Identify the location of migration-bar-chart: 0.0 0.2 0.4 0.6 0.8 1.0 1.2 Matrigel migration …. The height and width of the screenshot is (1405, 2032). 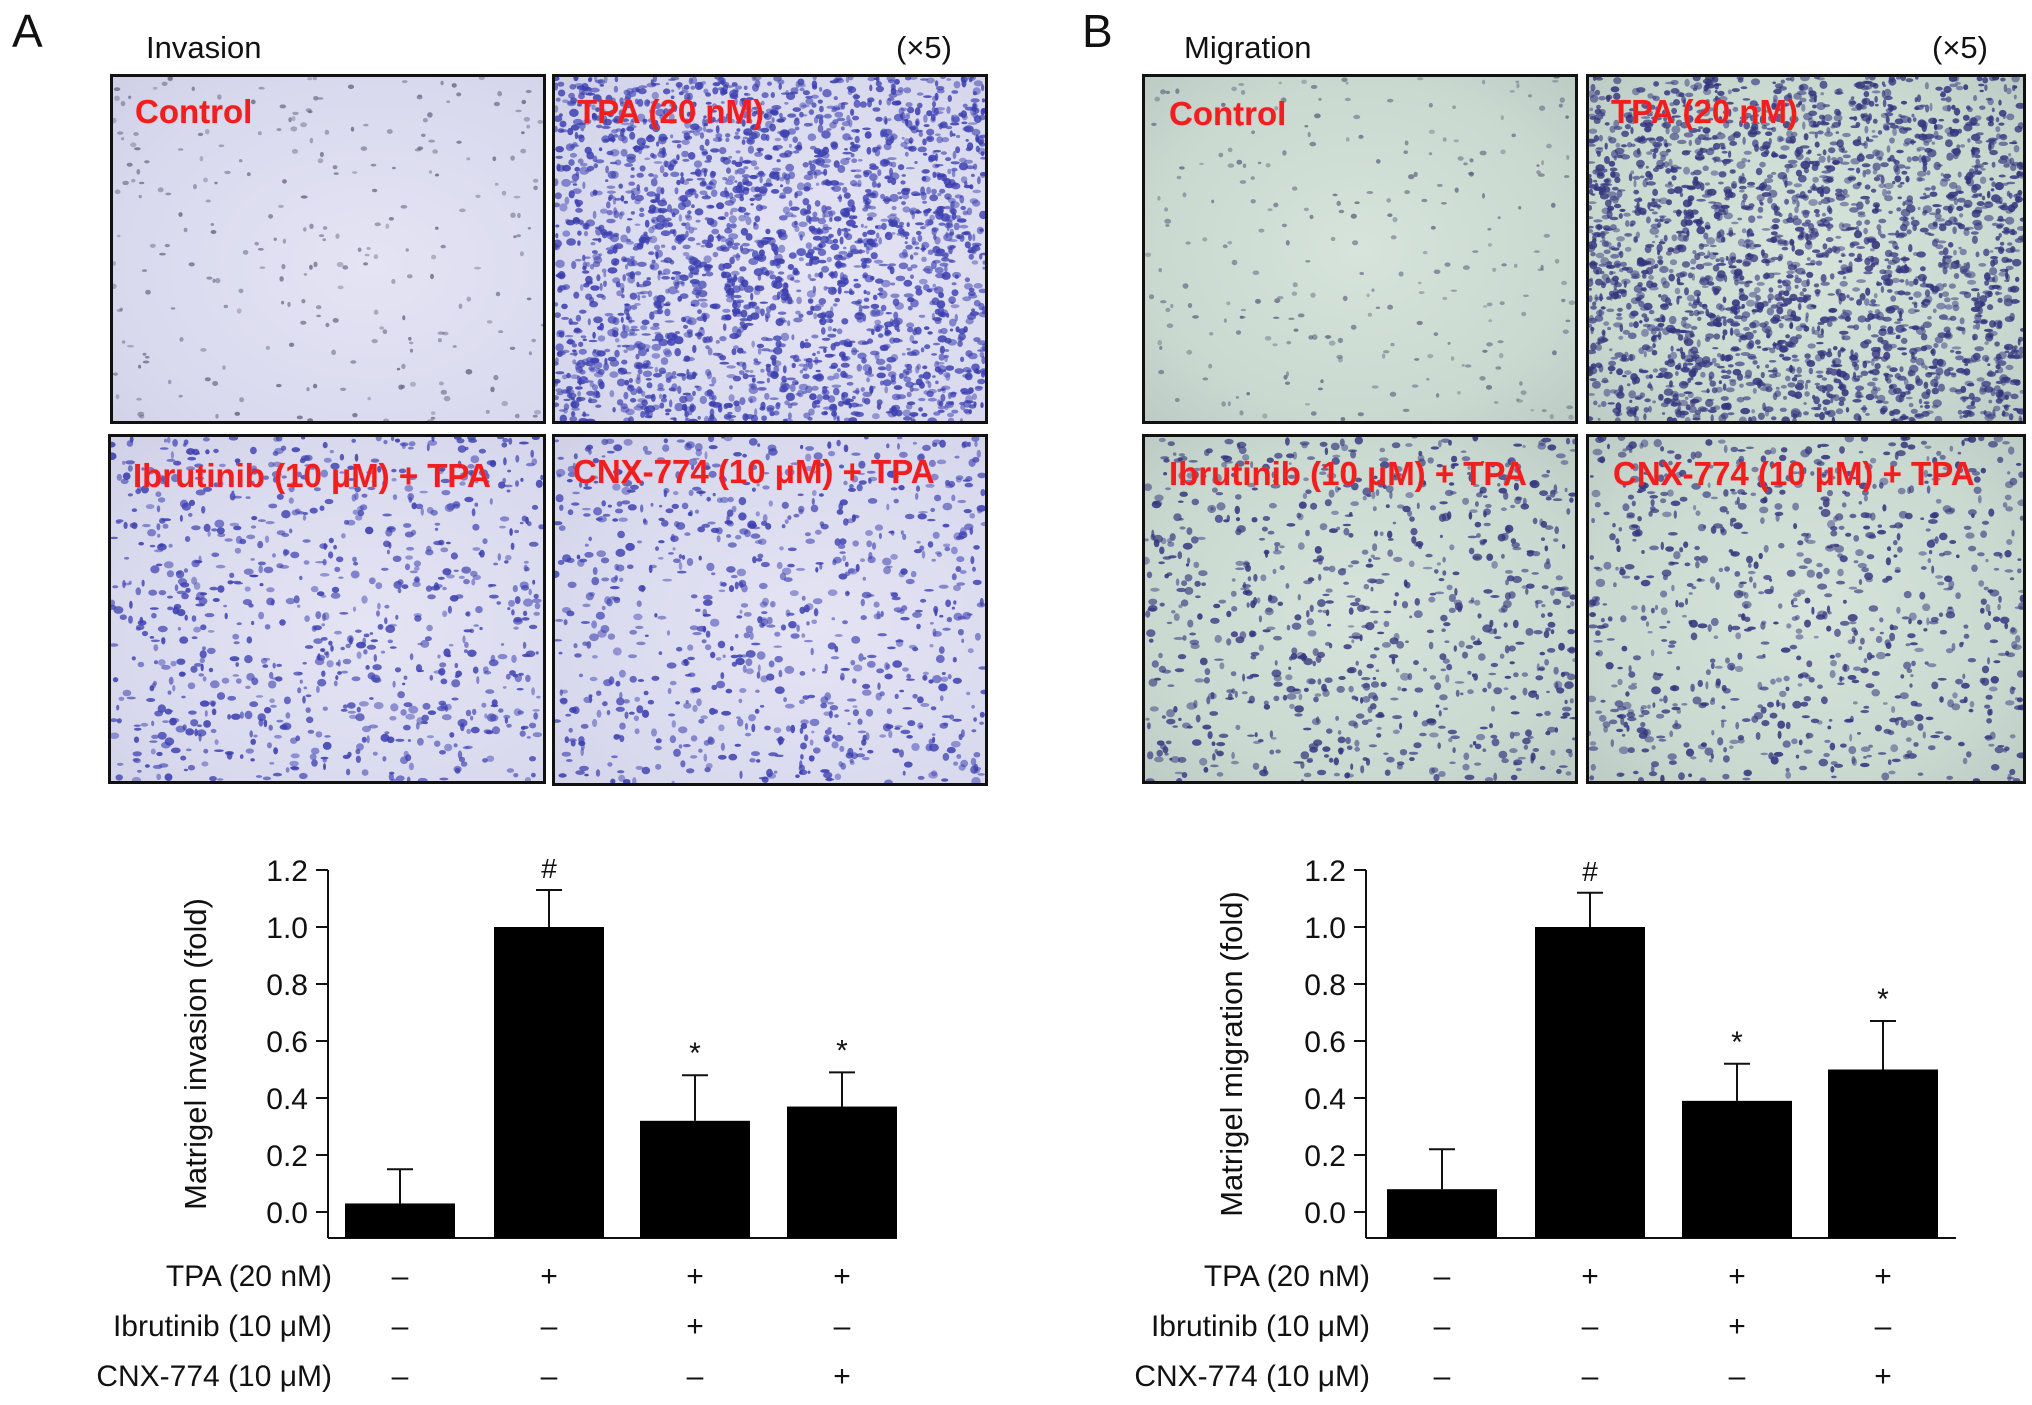
(1585, 1047).